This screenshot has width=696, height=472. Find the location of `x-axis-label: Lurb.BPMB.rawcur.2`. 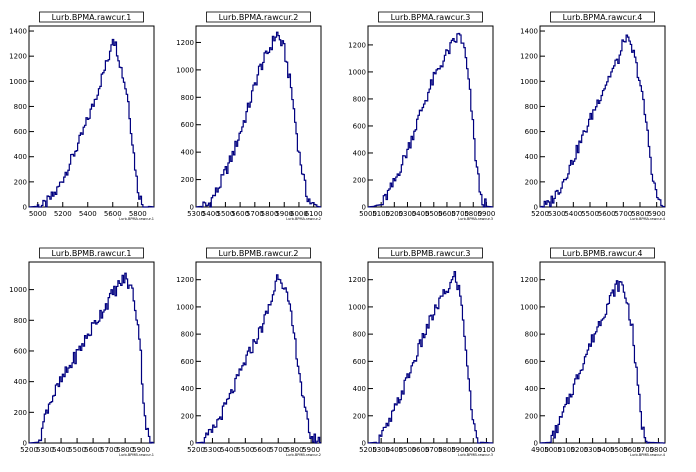

x-axis-label: Lurb.BPMB.rawcur.2 is located at coordinates (303, 455).